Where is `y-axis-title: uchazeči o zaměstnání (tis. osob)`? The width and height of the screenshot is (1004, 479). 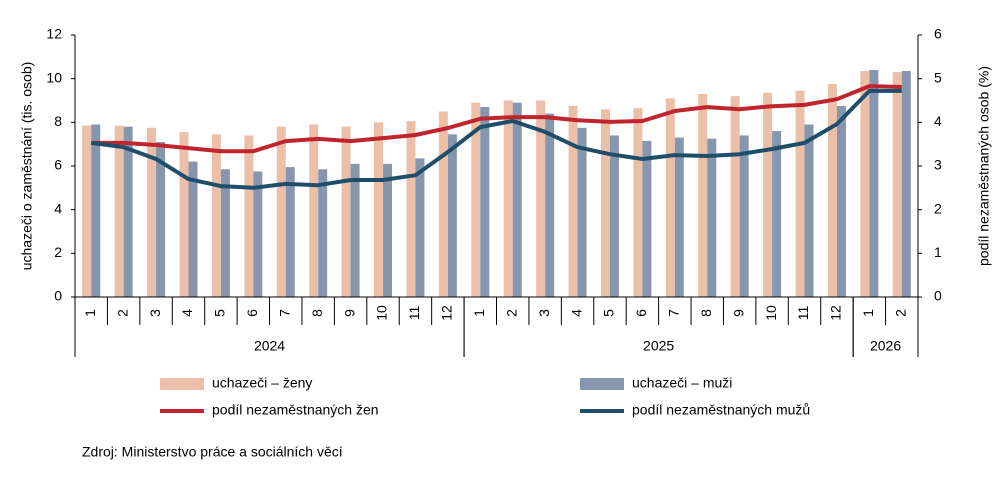
y-axis-title: uchazeči o zaměstnání (tis. osob) is located at coordinates (27, 166).